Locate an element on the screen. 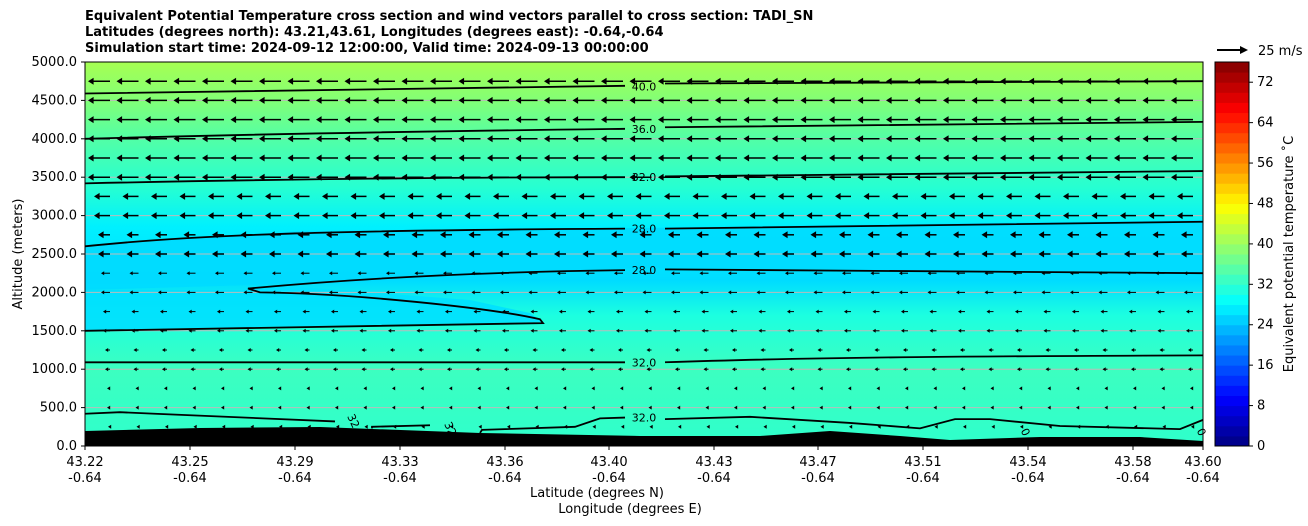 The width and height of the screenshot is (1308, 526). y-tick-label: 1000.0 is located at coordinates (55, 369).